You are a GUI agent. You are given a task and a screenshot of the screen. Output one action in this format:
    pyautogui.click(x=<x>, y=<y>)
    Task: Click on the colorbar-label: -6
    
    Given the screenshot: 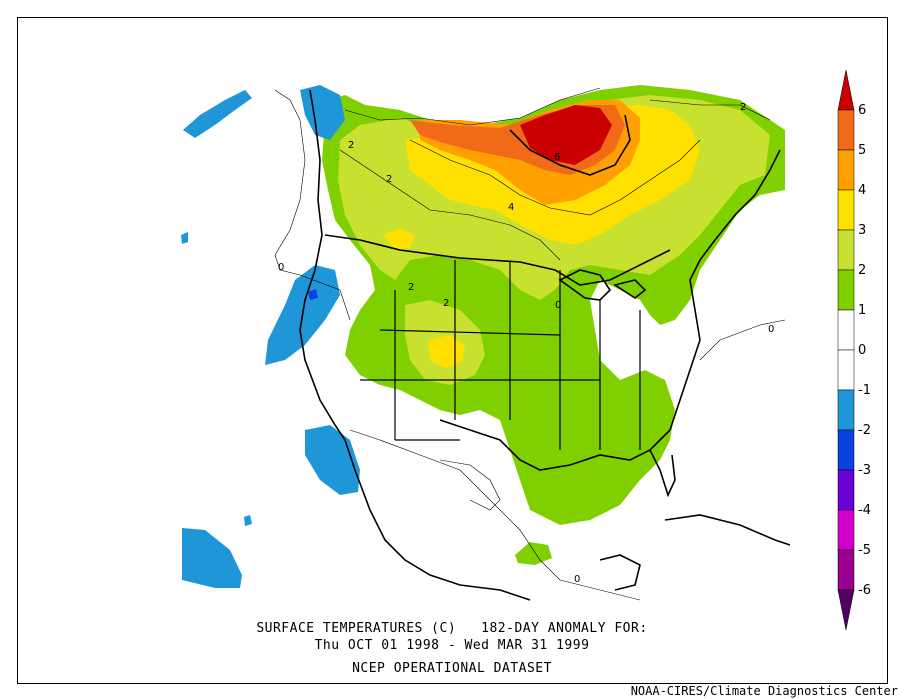 What is the action you would take?
    pyautogui.click(x=864, y=590)
    